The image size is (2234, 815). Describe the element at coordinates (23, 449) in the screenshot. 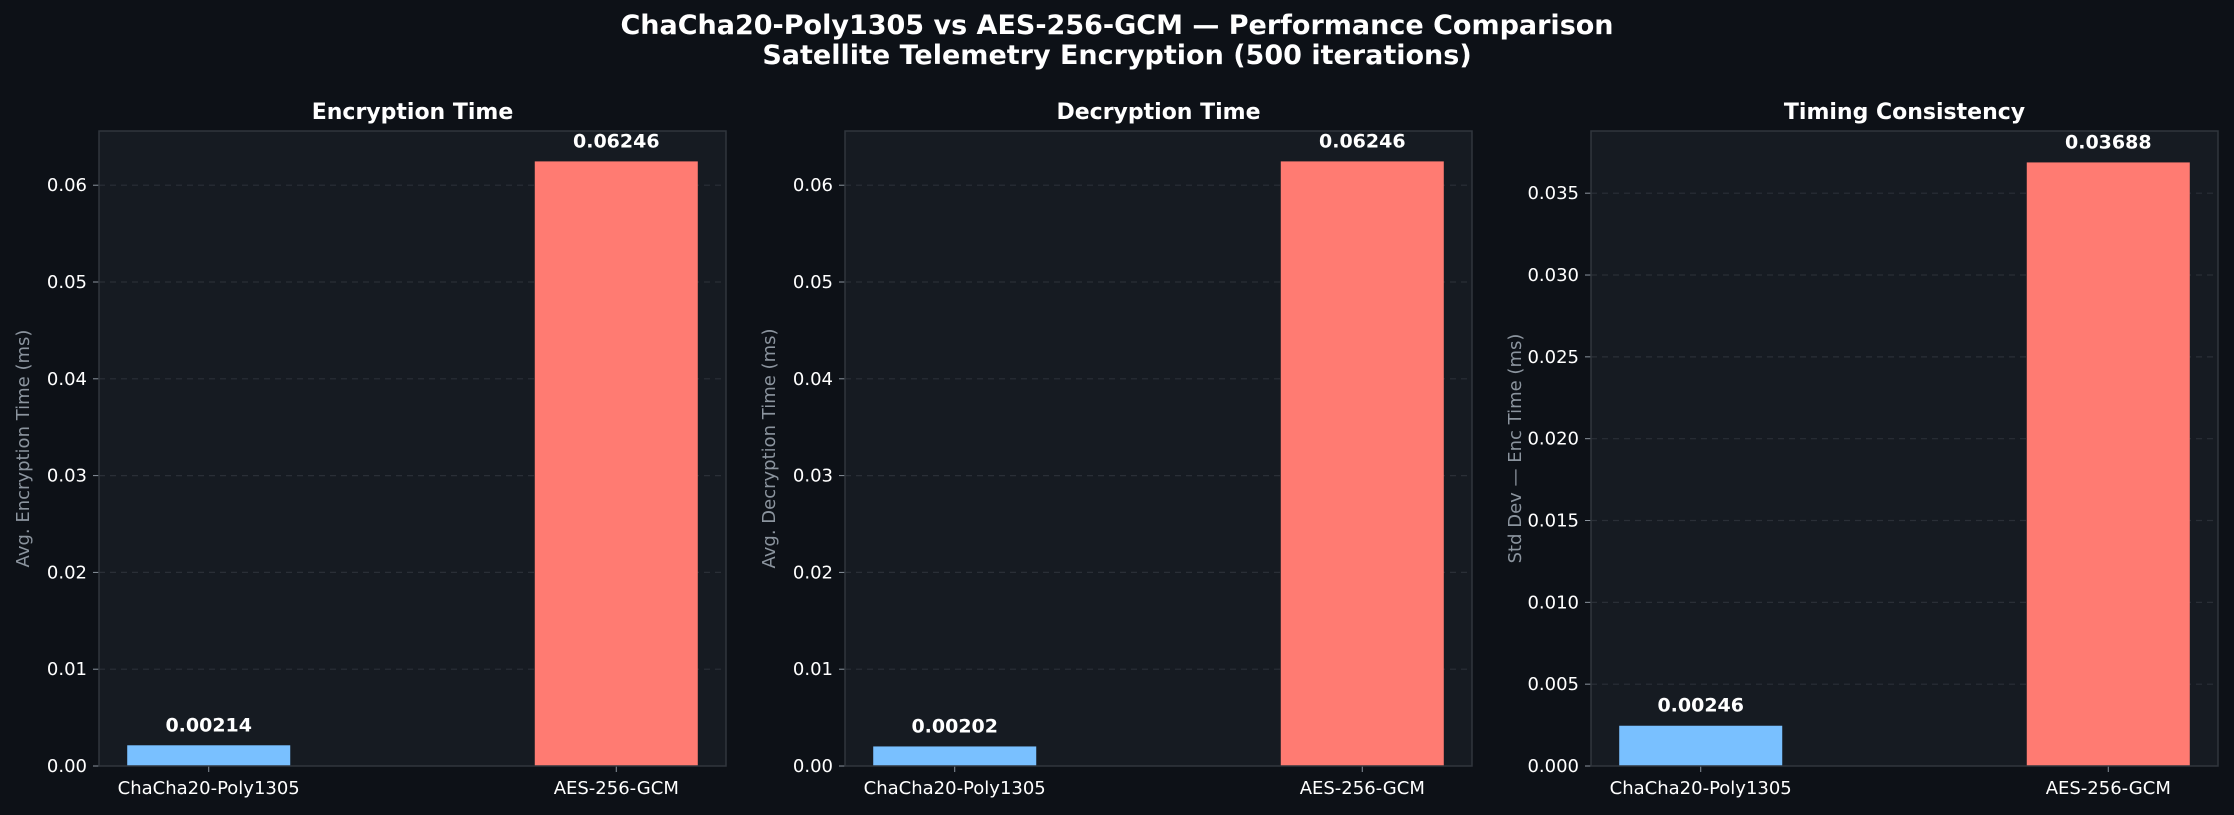

I see `y-axis-label: Avg. Encryption Time (ms)` at that location.